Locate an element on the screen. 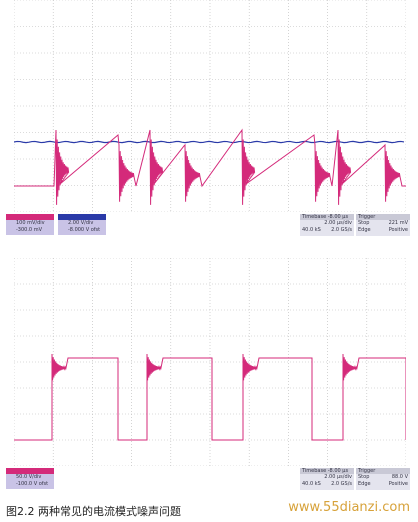 The height and width of the screenshot is (522, 418). watermark: www.55dianzi.com is located at coordinates (349, 507).